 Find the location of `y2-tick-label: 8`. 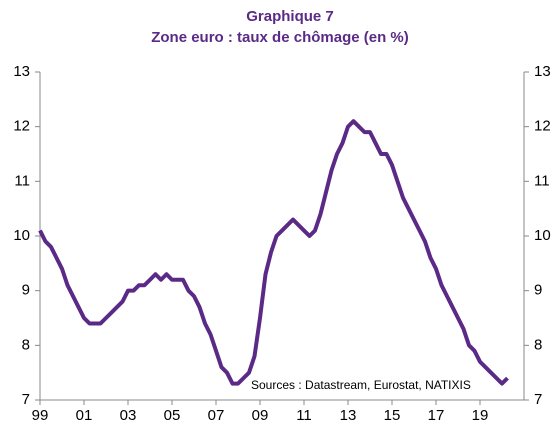

y2-tick-label: 8 is located at coordinates (538, 344).